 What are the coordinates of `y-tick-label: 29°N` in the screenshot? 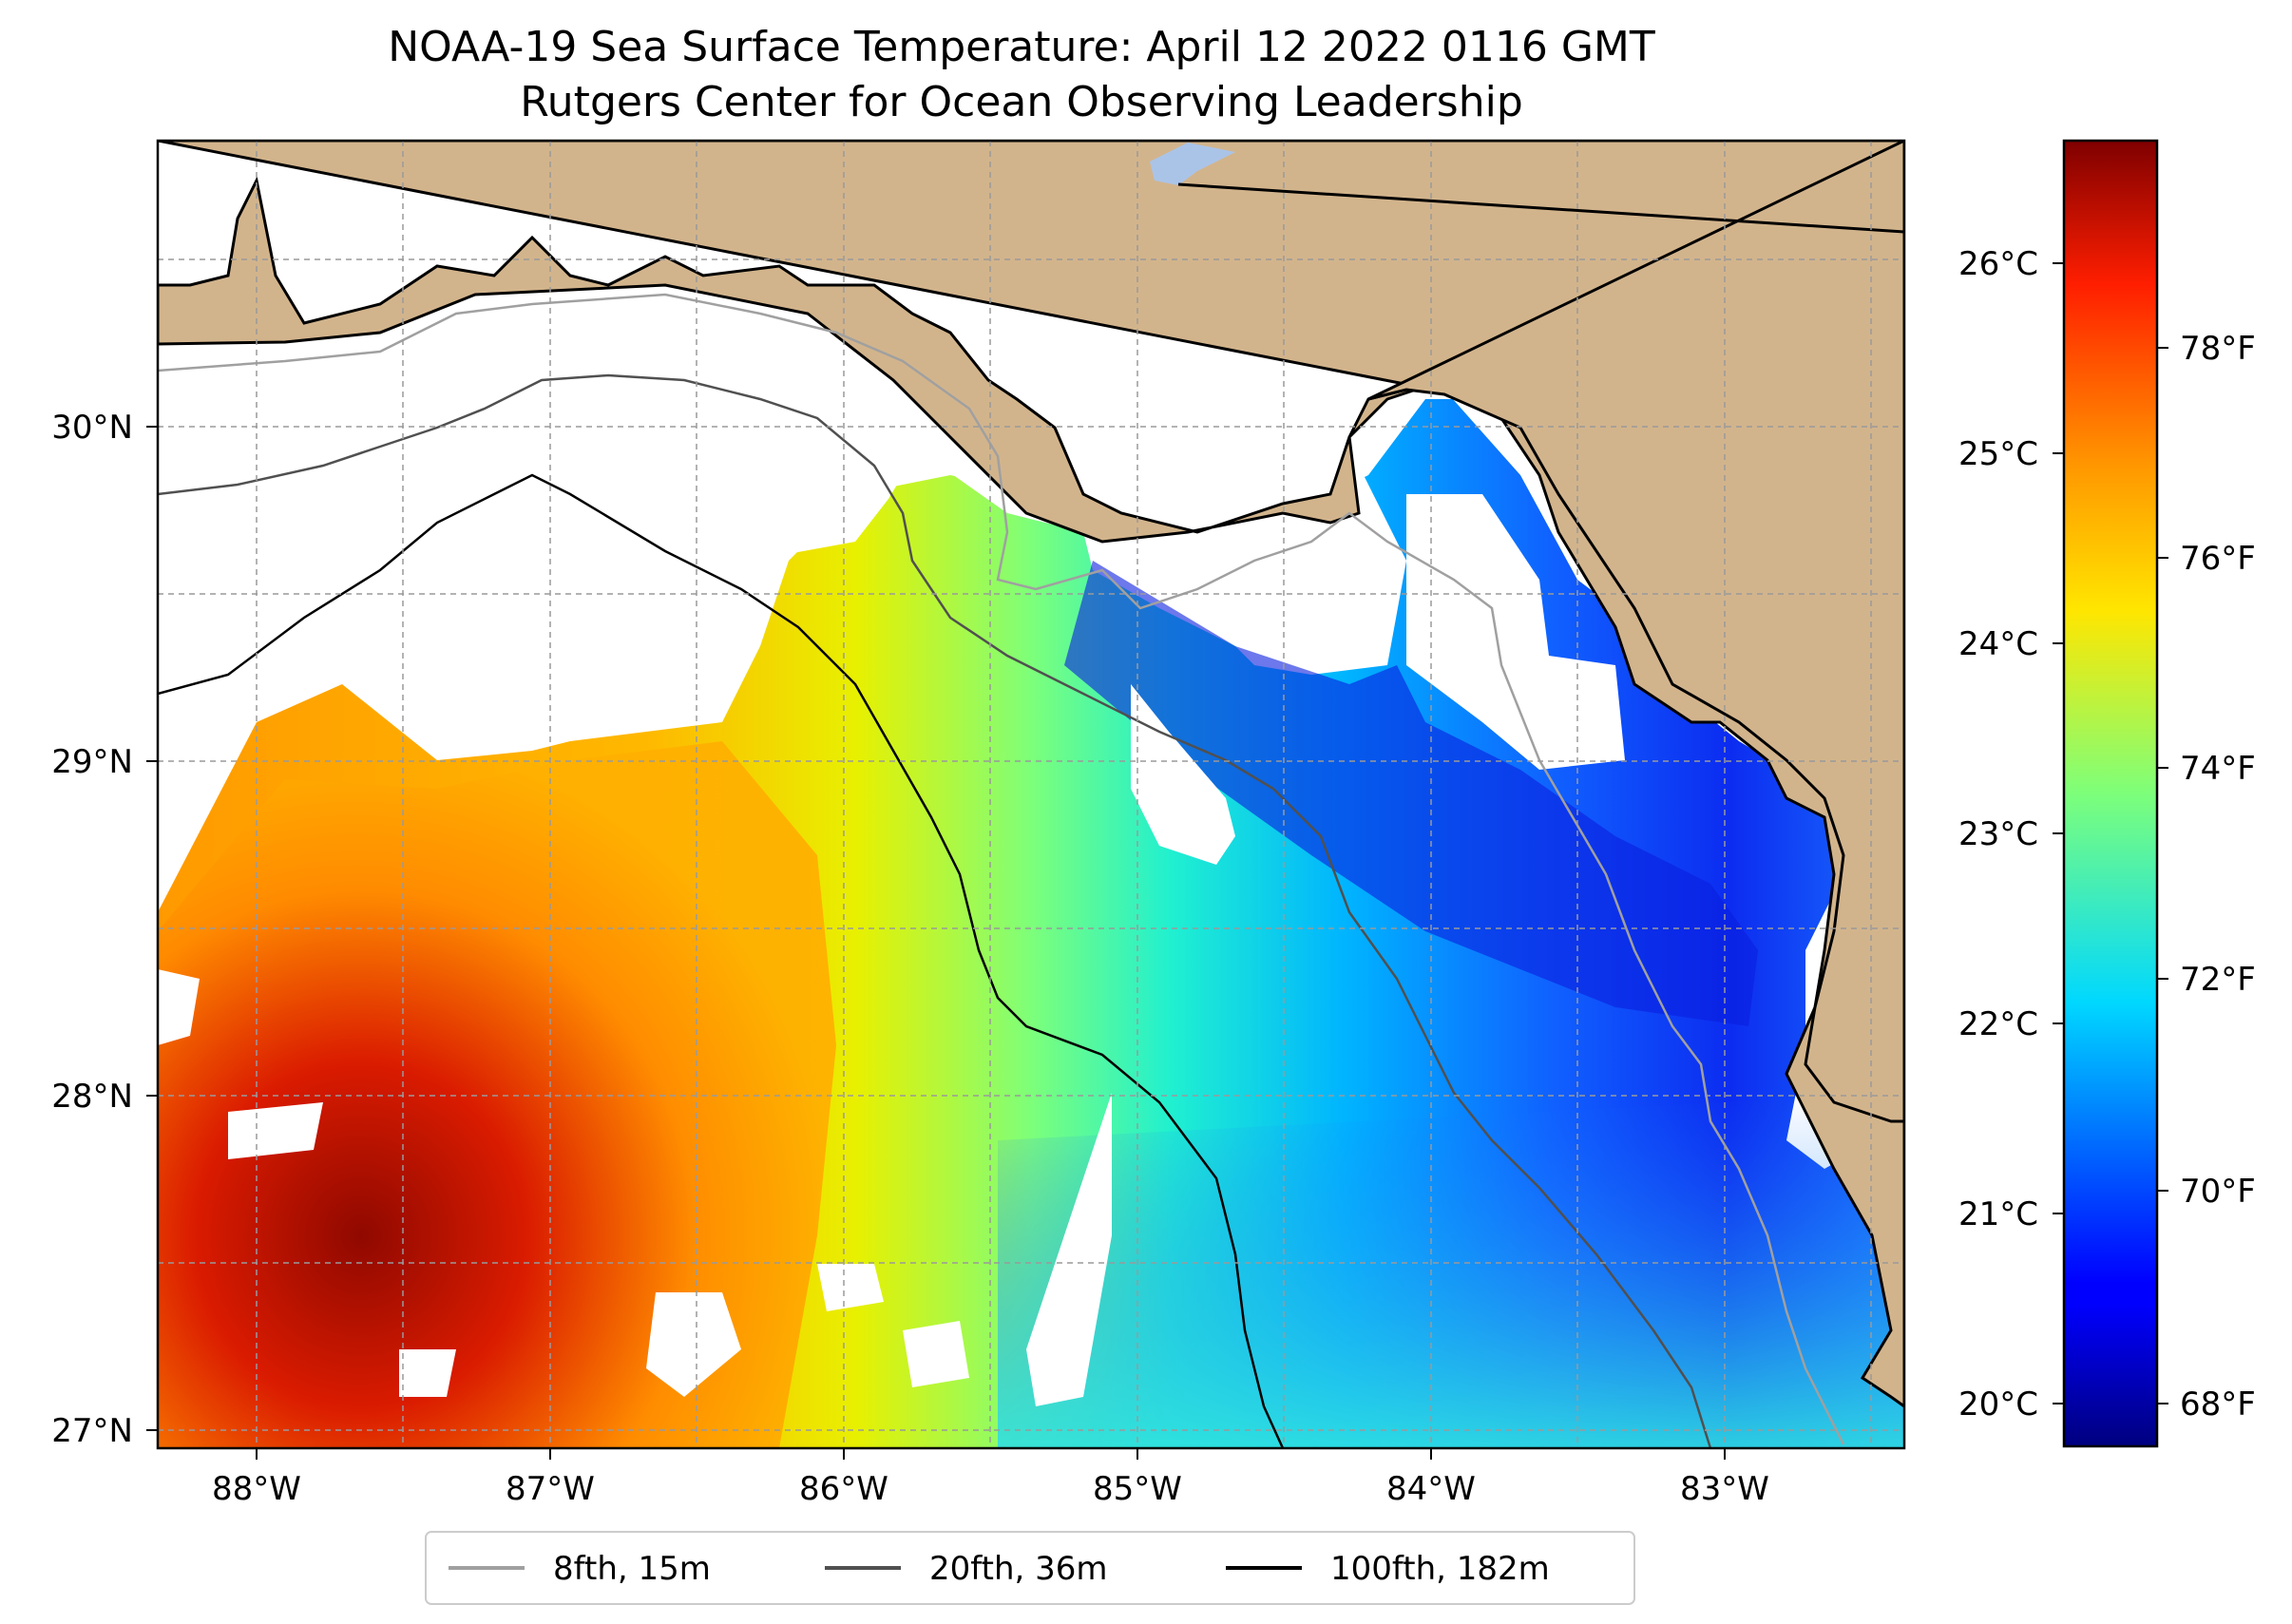 It's located at (92, 762).